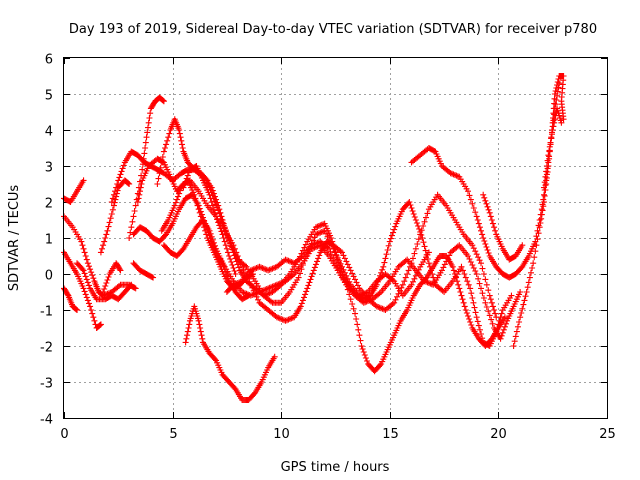  Describe the element at coordinates (49, 204) in the screenshot. I see `y-tick-label: 2` at that location.